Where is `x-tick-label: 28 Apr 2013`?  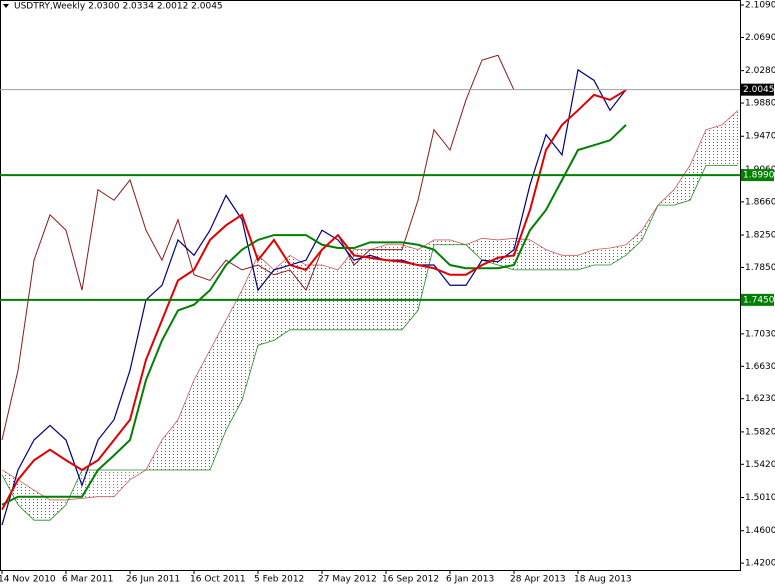 x-tick-label: 28 Apr 2013 is located at coordinates (538, 580).